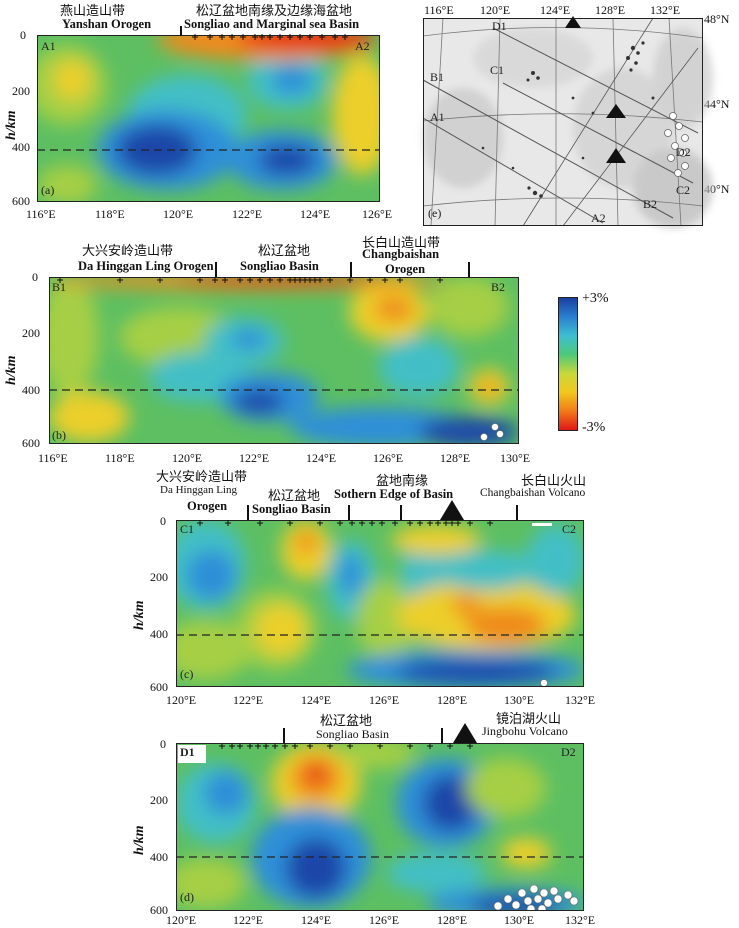 This screenshot has width=739, height=928. Describe the element at coordinates (402, 481) in the screenshot. I see `panel-c-header-southern-edge-cn: 盆地南缘` at that location.